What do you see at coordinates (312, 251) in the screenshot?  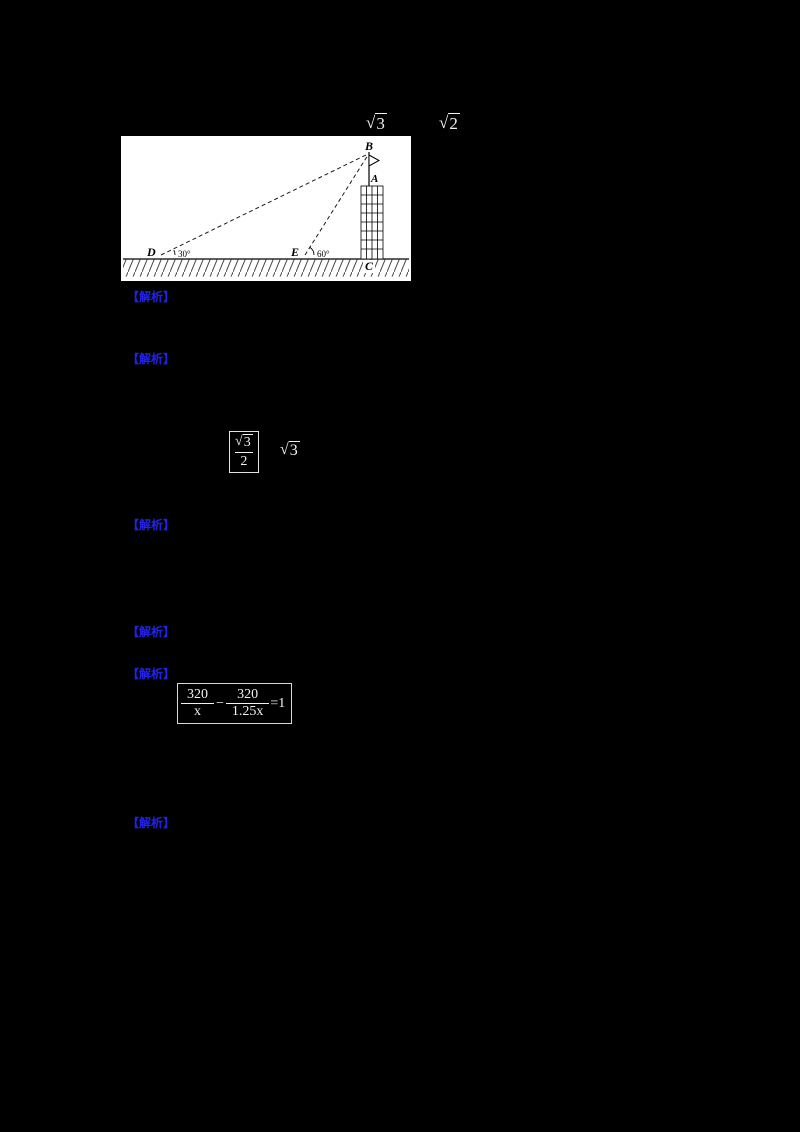 I see `angle-arc-e` at bounding box center [312, 251].